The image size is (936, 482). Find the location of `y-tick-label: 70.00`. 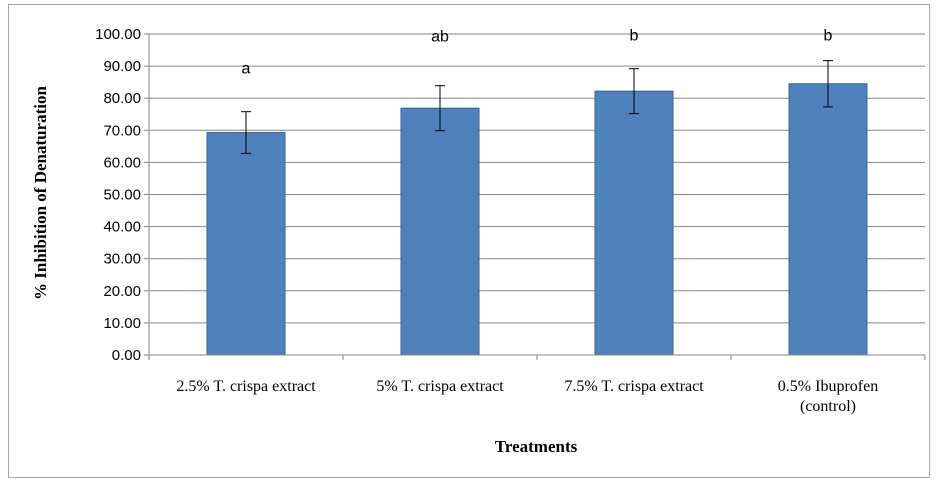

y-tick-label: 70.00 is located at coordinates (122, 130).